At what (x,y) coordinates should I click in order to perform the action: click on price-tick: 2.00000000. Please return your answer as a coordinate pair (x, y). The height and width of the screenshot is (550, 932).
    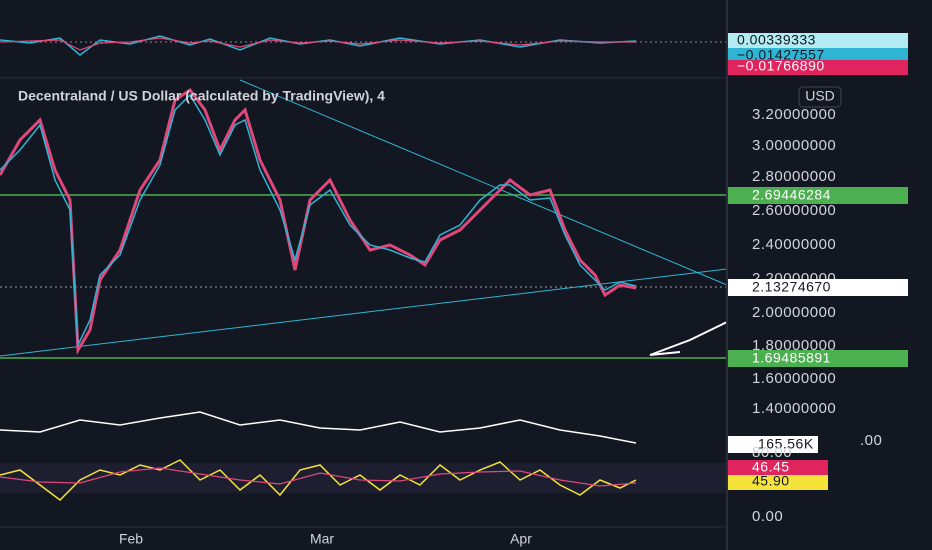
    Looking at the image, I should click on (794, 312).